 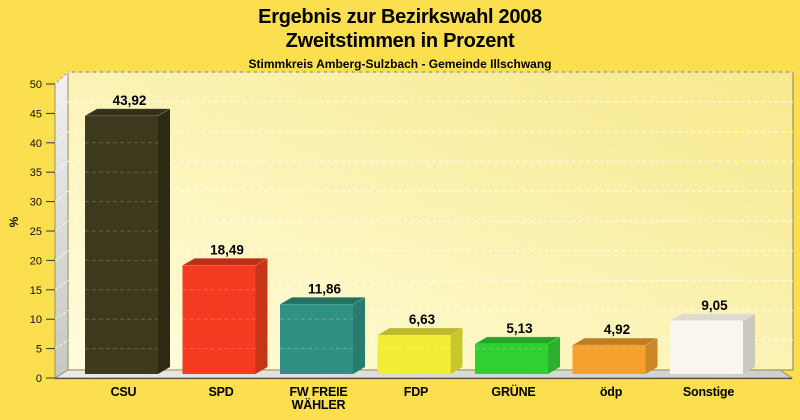 I want to click on bar-ödp-side, so click(x=651, y=356).